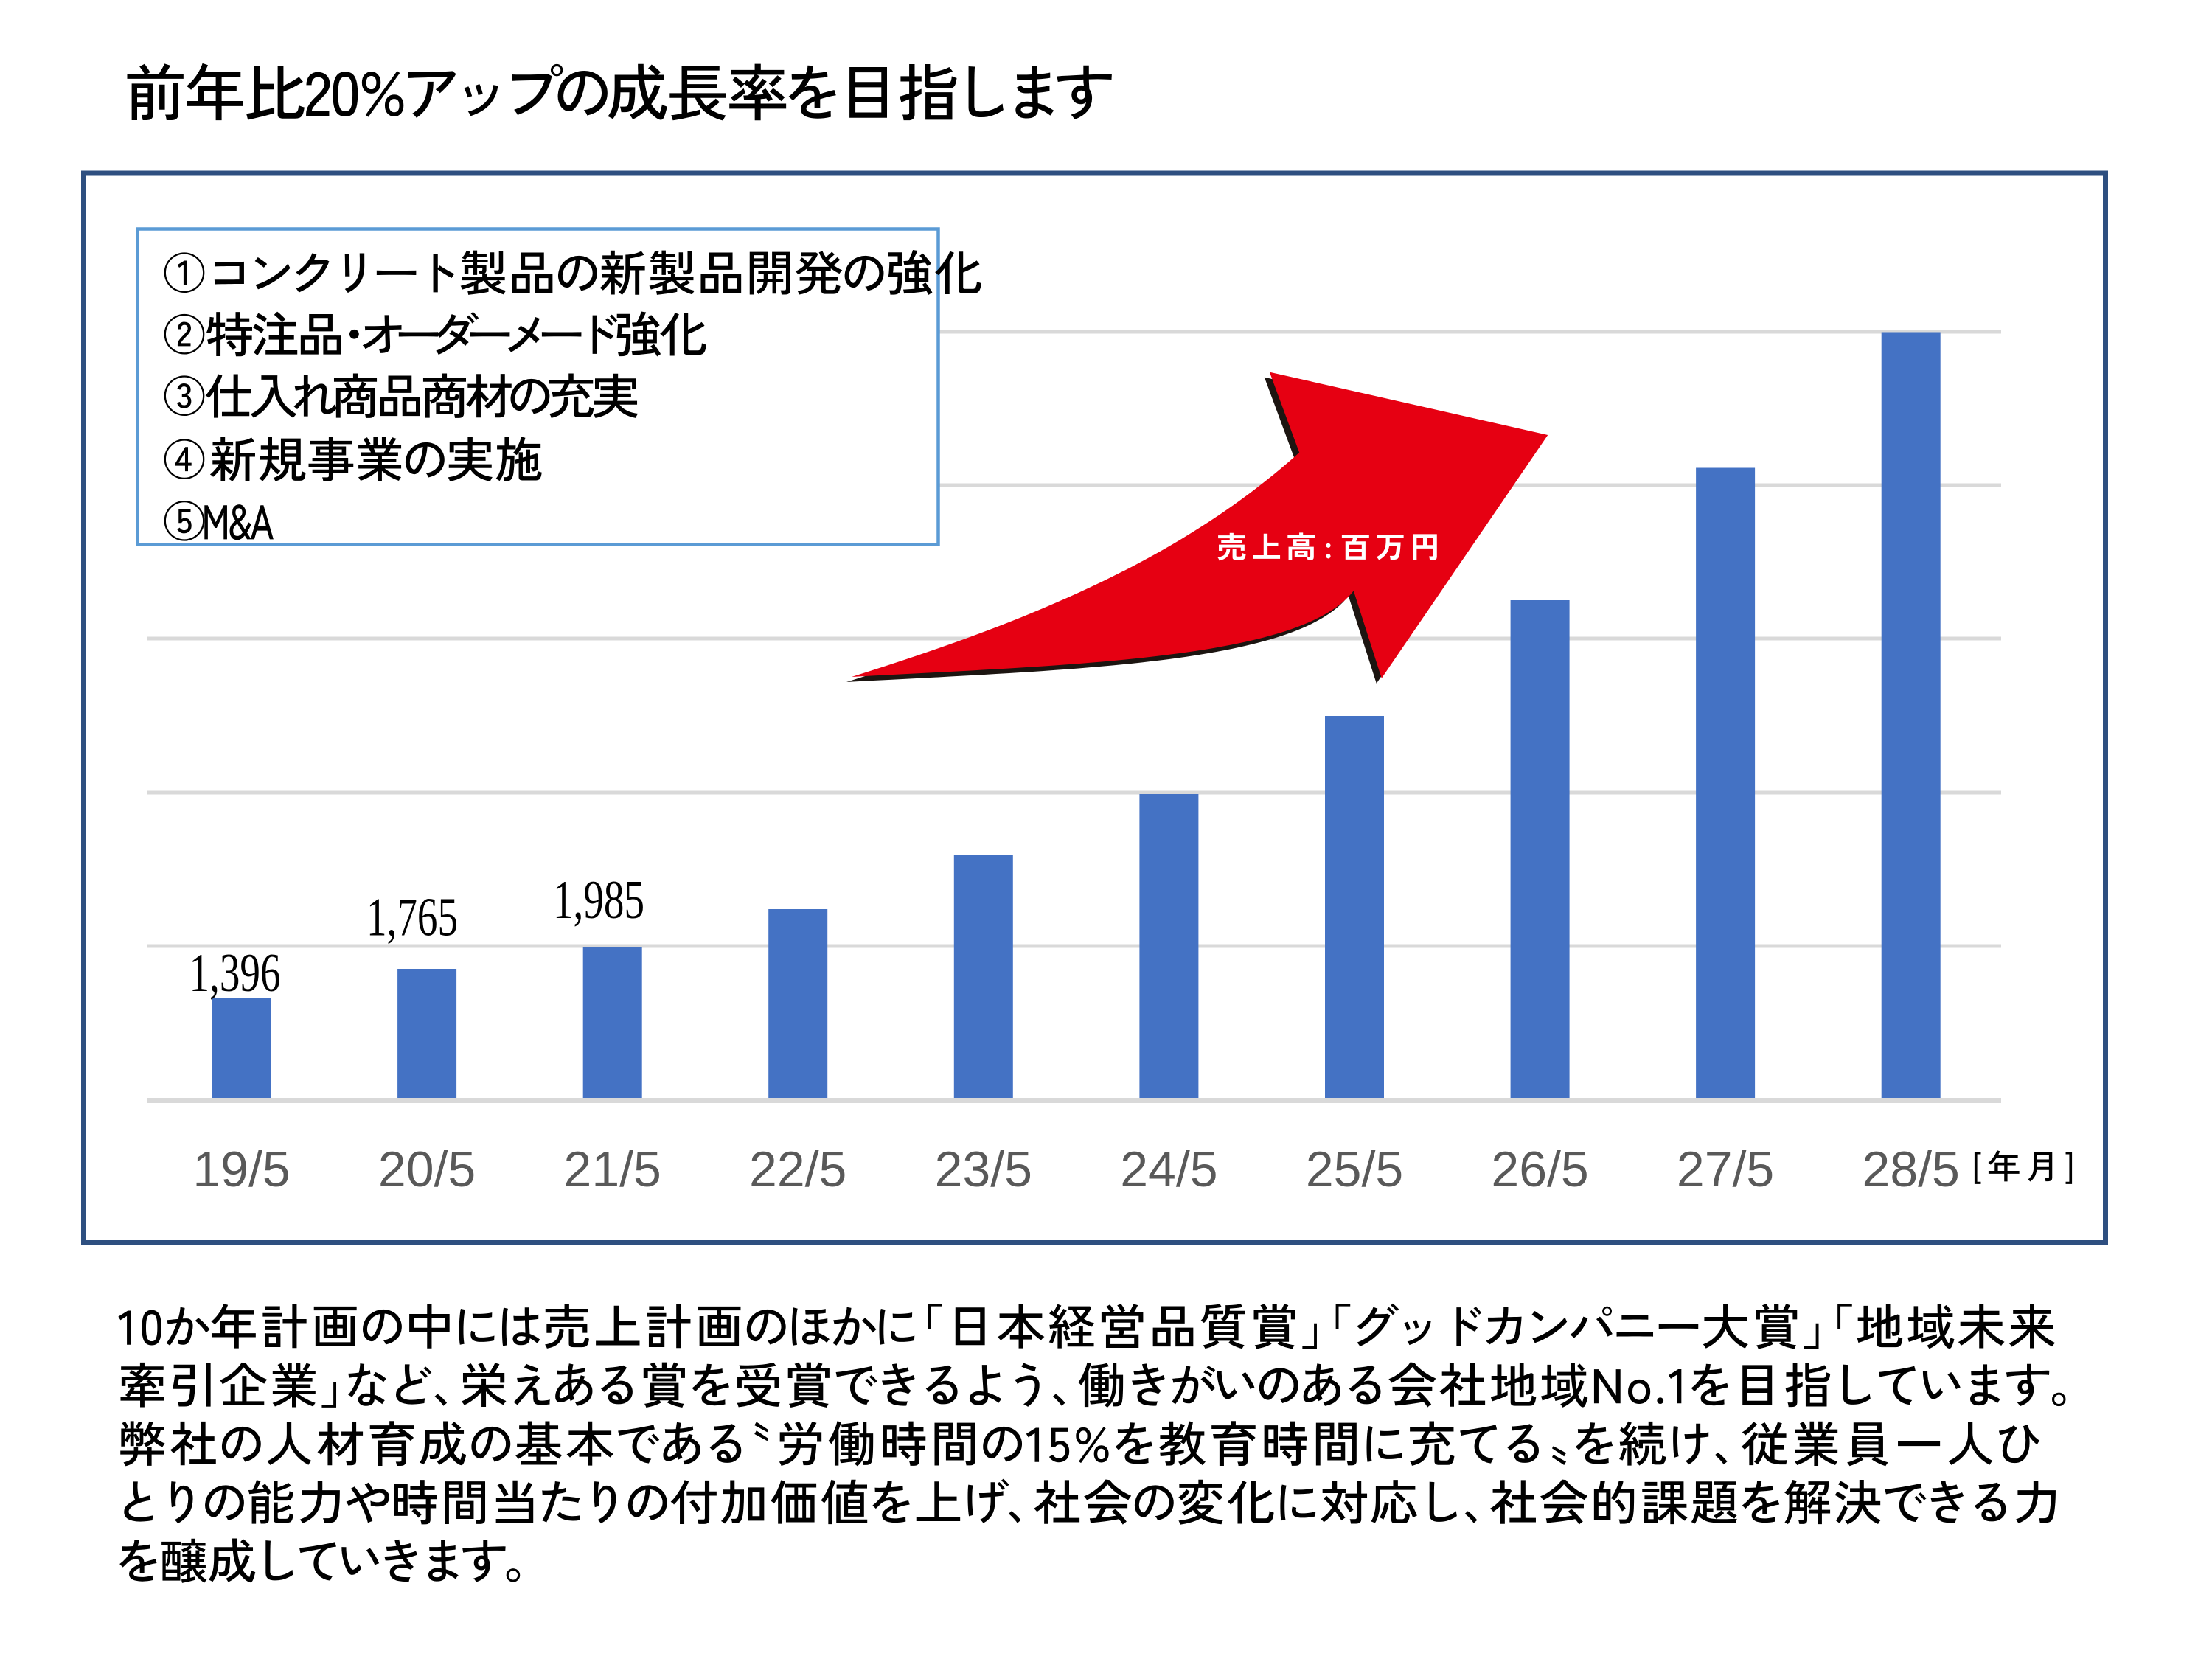  What do you see at coordinates (612, 1169) in the screenshot?
I see `svg-text: 21/5` at bounding box center [612, 1169].